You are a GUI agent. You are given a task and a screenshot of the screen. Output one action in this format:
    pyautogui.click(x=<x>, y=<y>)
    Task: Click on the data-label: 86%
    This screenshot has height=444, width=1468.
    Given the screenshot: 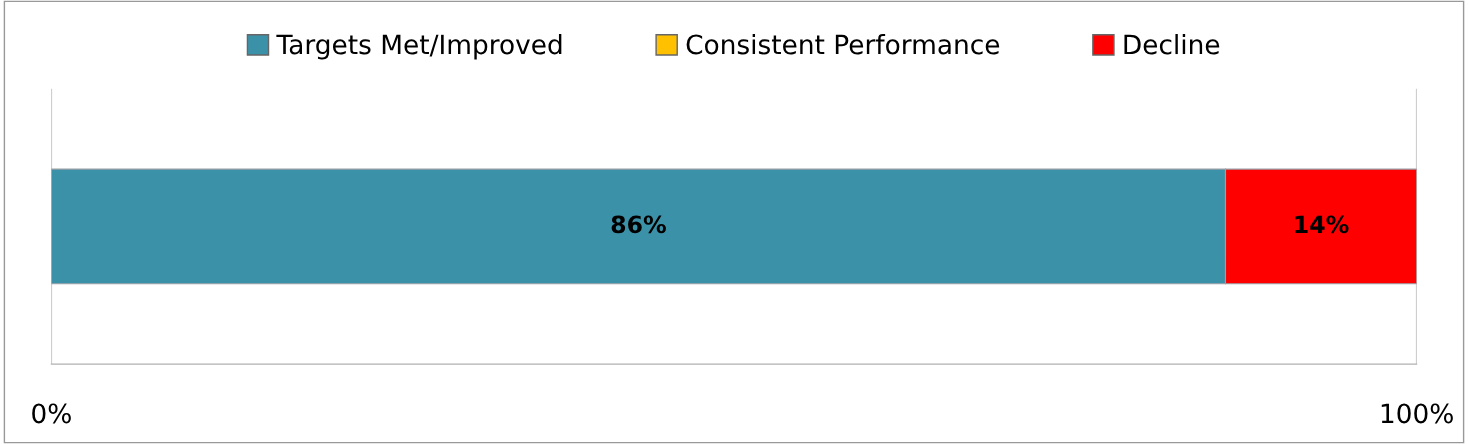 What is the action you would take?
    pyautogui.click(x=638, y=224)
    